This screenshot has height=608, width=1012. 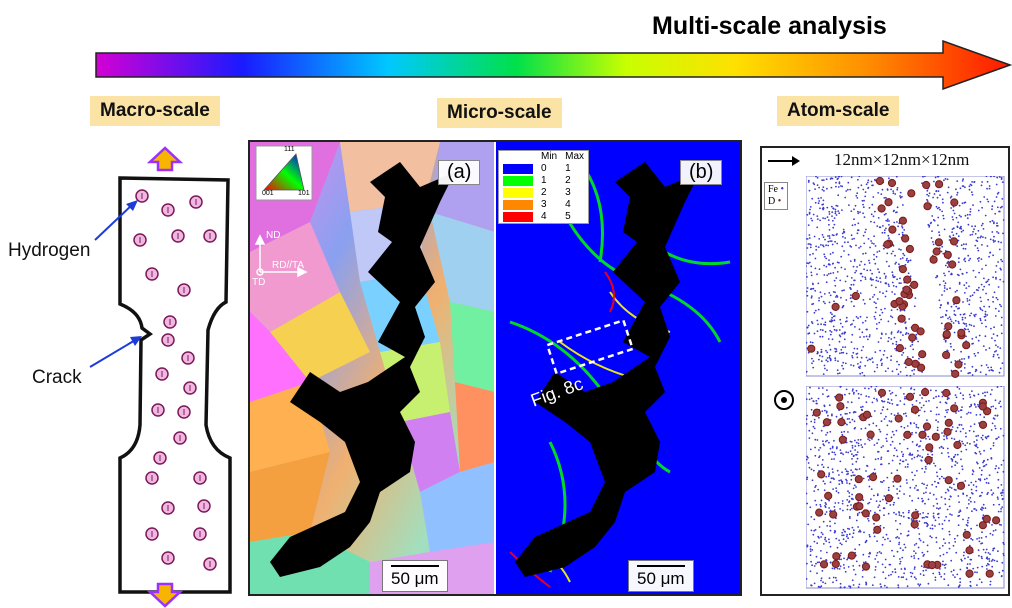 I want to click on out-of-plane-icon, so click(x=784, y=400).